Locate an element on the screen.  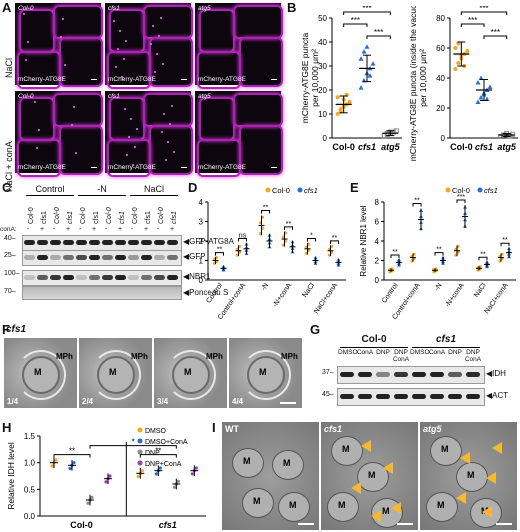
cona-sign: + is located at coordinates (172, 229).